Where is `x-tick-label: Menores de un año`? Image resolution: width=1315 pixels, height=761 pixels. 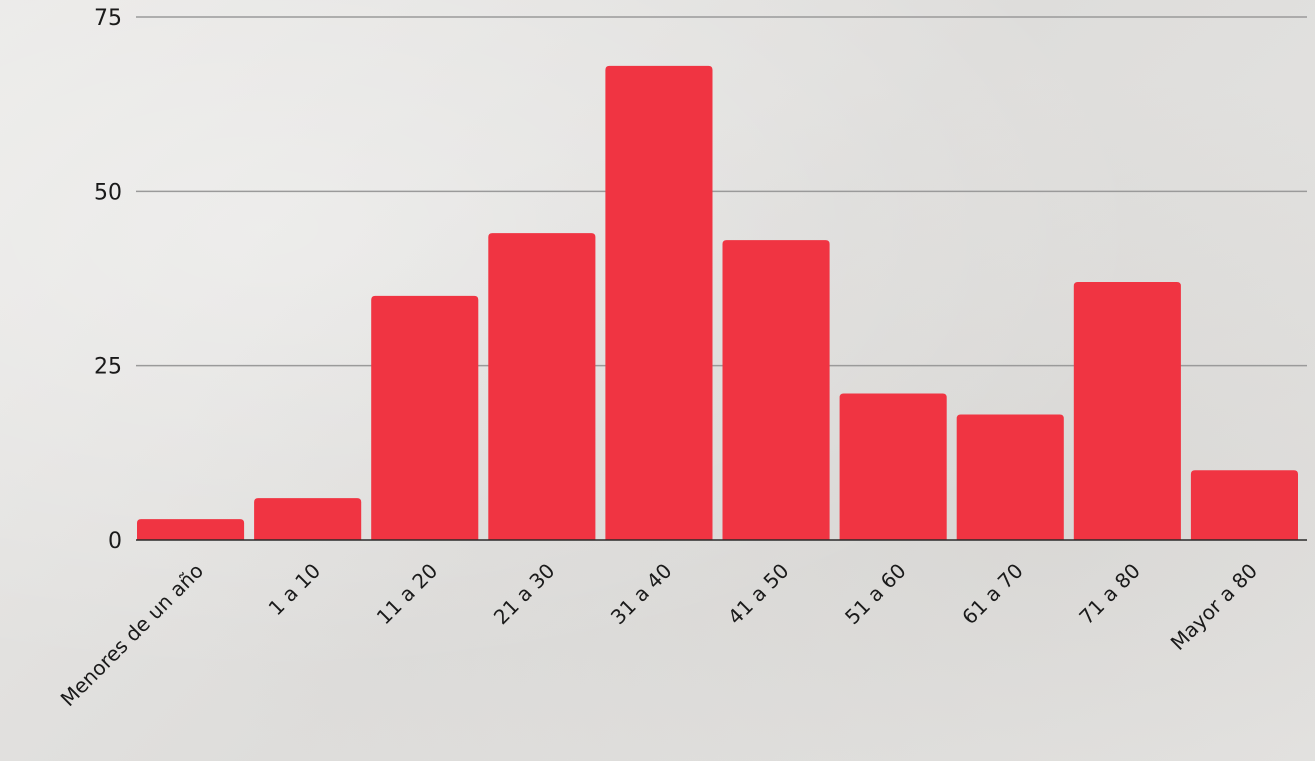
x-tick-label: Menores de un año is located at coordinates (132, 635).